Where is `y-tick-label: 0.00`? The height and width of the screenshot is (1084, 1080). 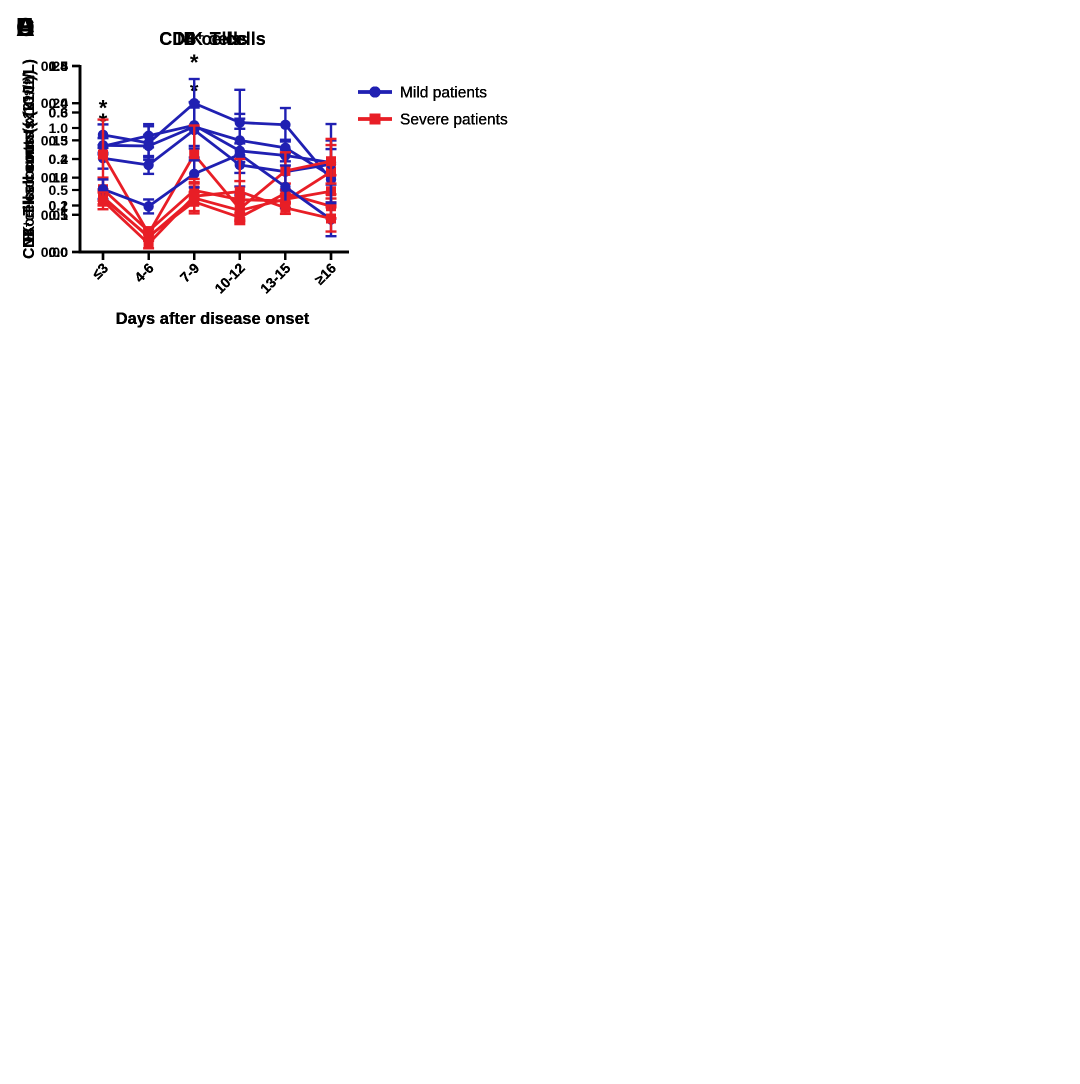 y-tick-label: 0.00 is located at coordinates (54, 252).